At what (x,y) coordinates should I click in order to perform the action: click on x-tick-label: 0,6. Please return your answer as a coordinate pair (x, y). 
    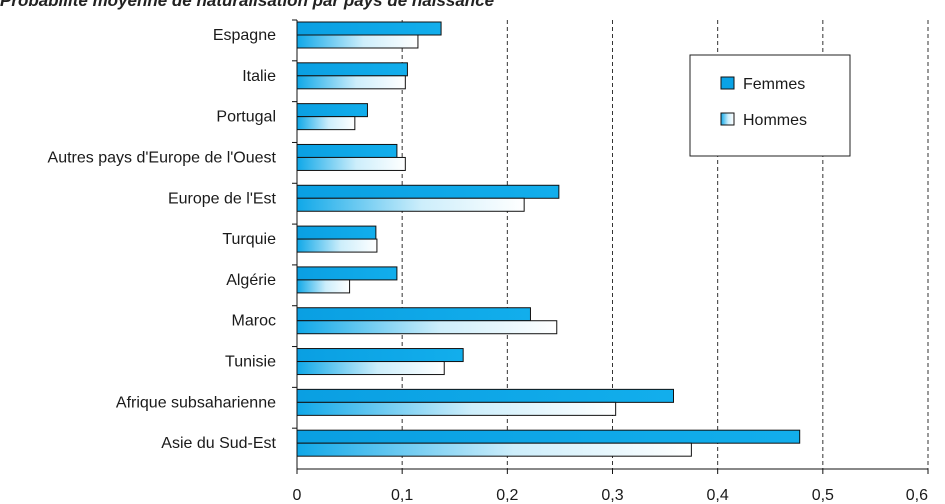
    Looking at the image, I should click on (917, 495).